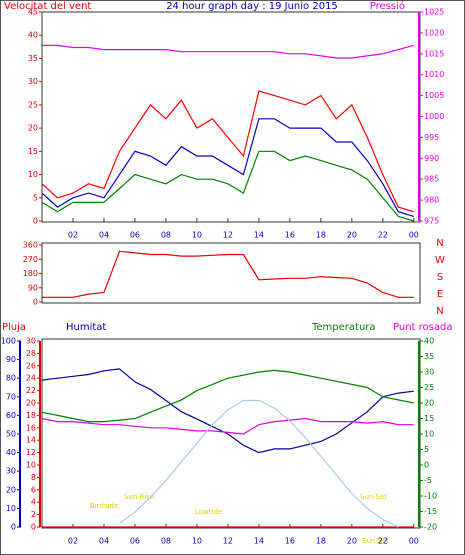 The width and height of the screenshot is (465, 555). Describe the element at coordinates (429, 341) in the screenshot. I see `y2-tick-label: 40` at that location.